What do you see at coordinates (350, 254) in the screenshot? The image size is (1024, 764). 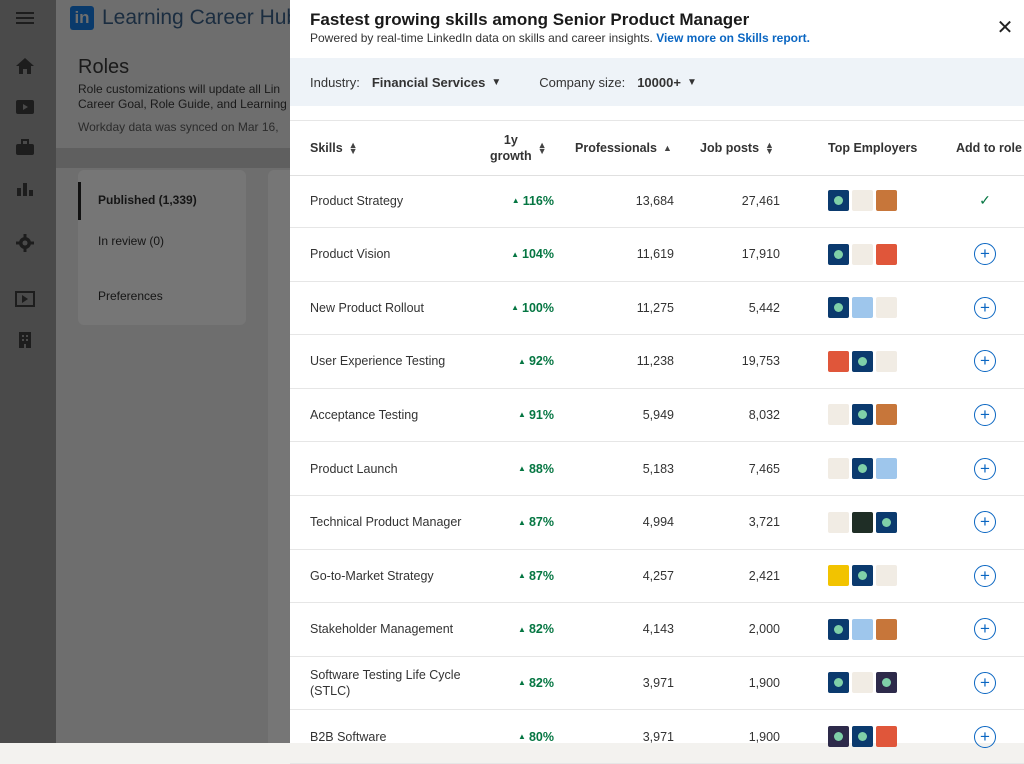 I see `skill-name: Product Vision` at bounding box center [350, 254].